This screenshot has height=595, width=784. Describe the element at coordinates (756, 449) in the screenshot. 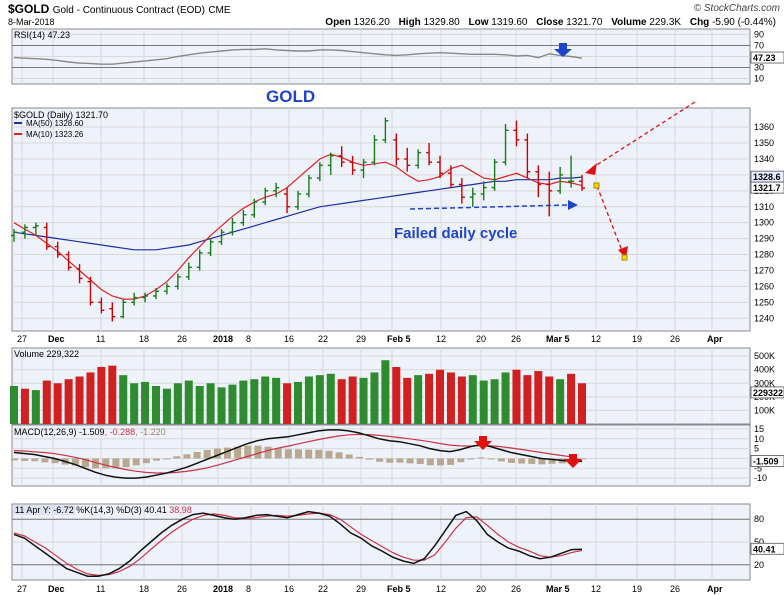

I see `macd-tick-label: 5` at that location.